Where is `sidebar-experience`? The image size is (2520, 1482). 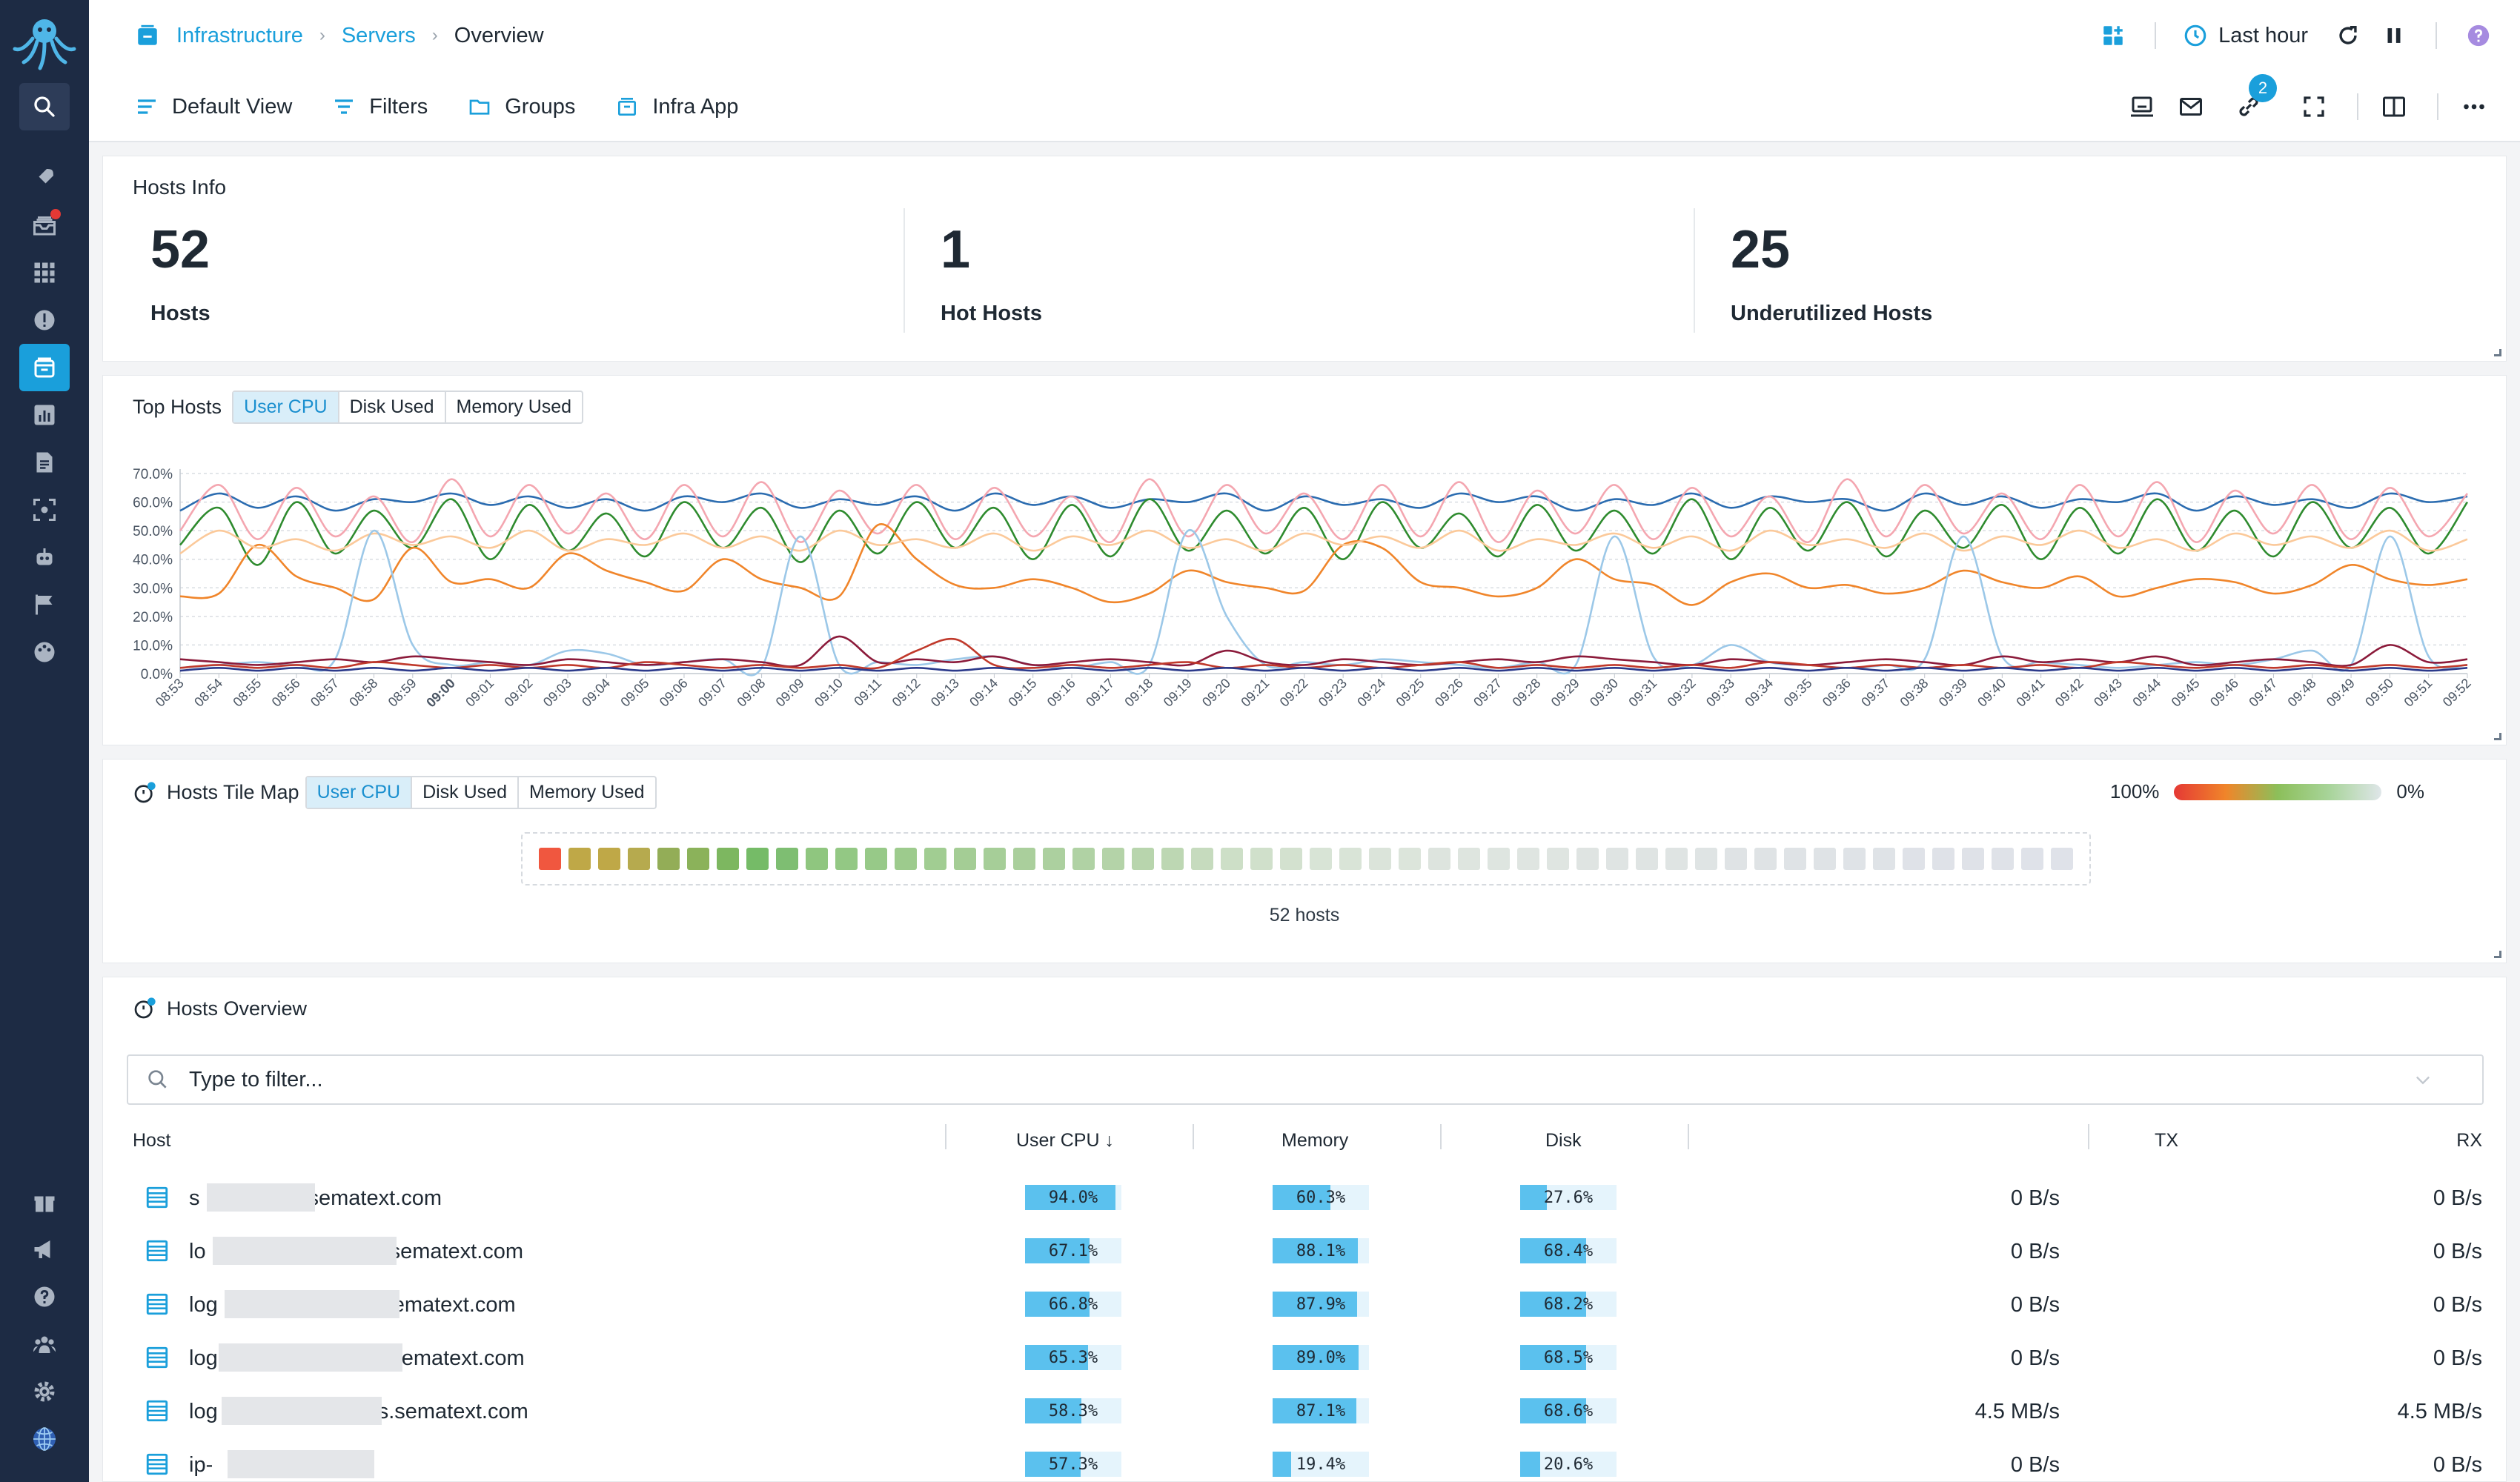
sidebar-experience is located at coordinates (45, 510).